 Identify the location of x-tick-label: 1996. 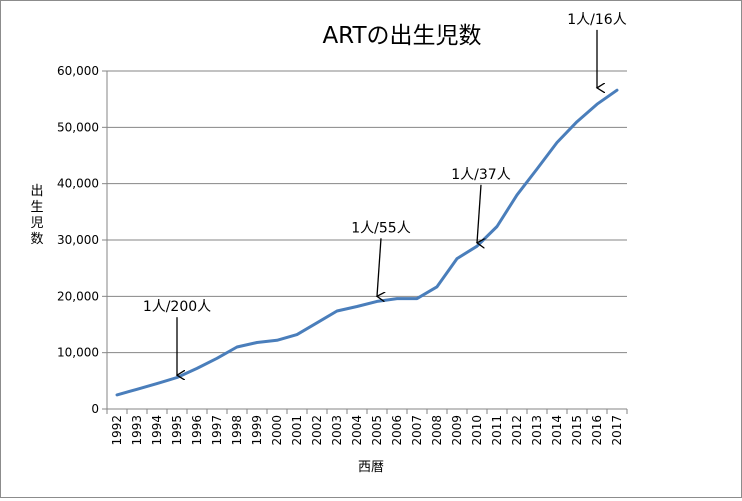
(197, 430).